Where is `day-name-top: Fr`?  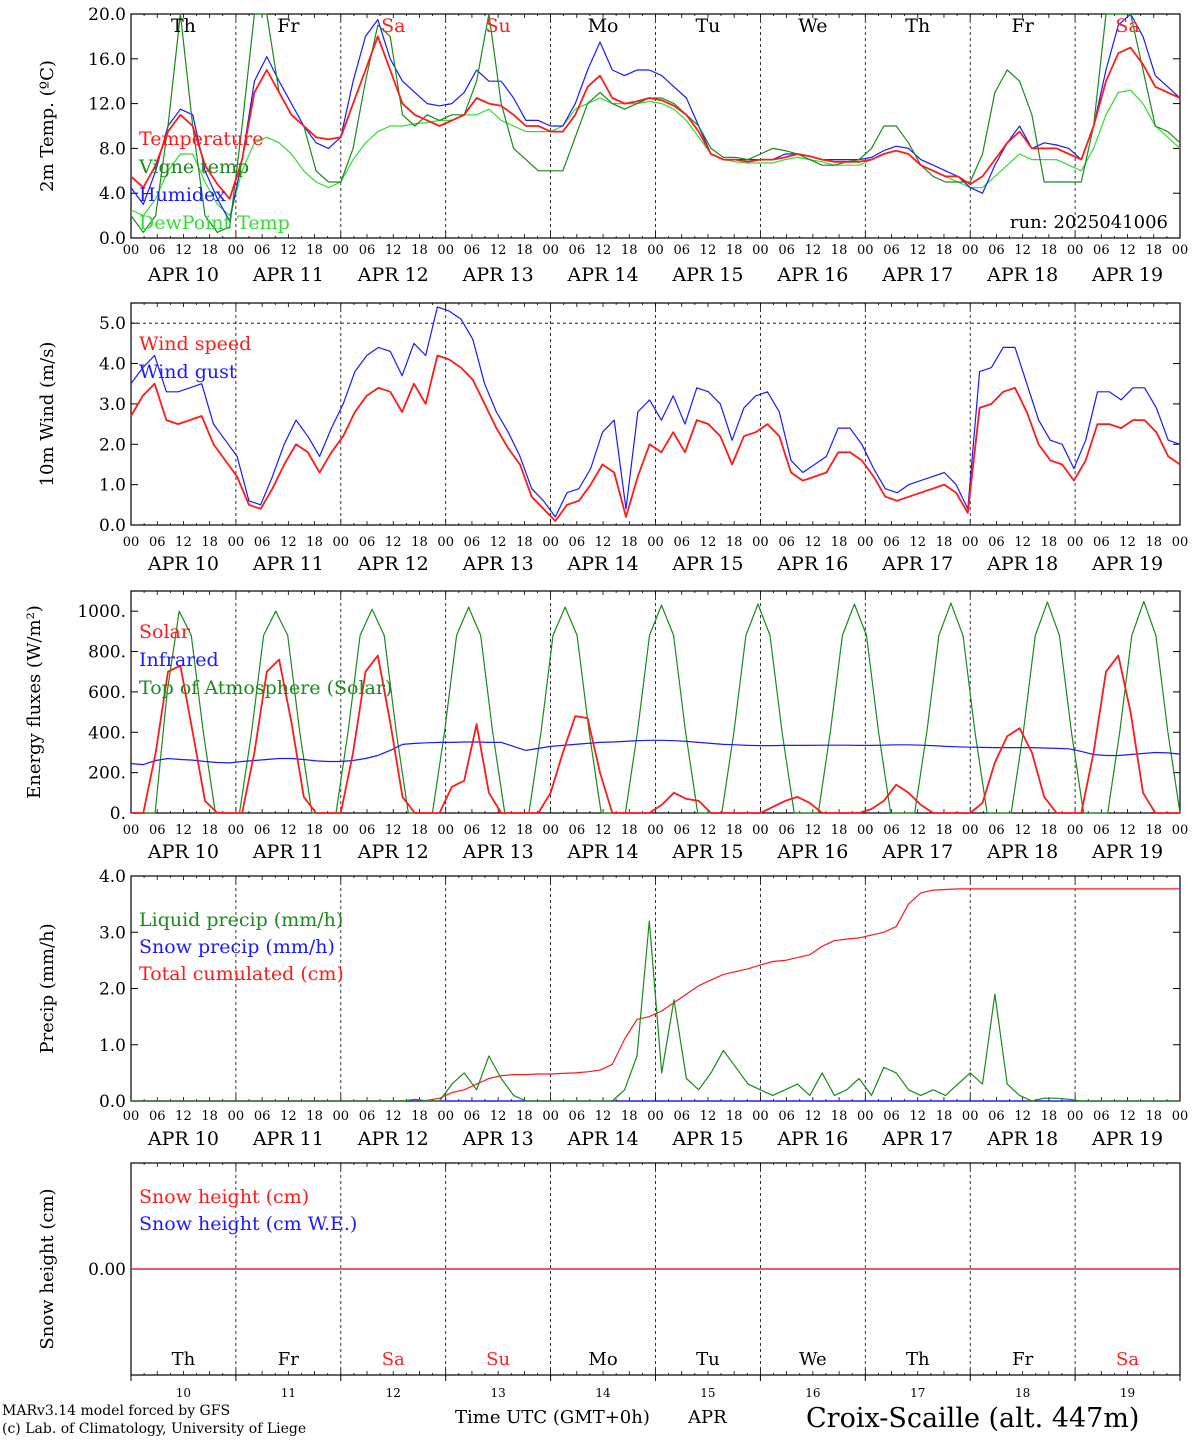
day-name-top: Fr is located at coordinates (1023, 26).